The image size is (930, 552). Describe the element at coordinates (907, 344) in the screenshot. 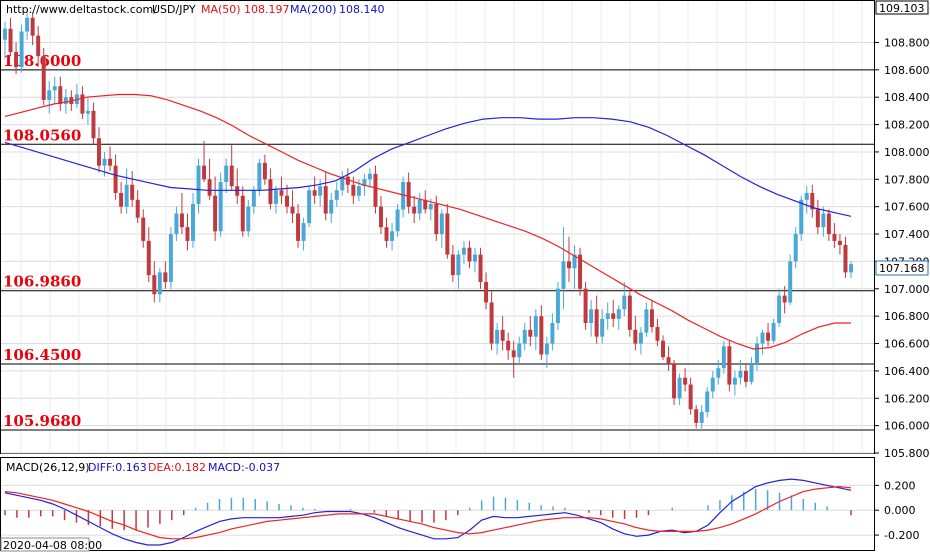

I see `price-tick-label: 106.600` at that location.